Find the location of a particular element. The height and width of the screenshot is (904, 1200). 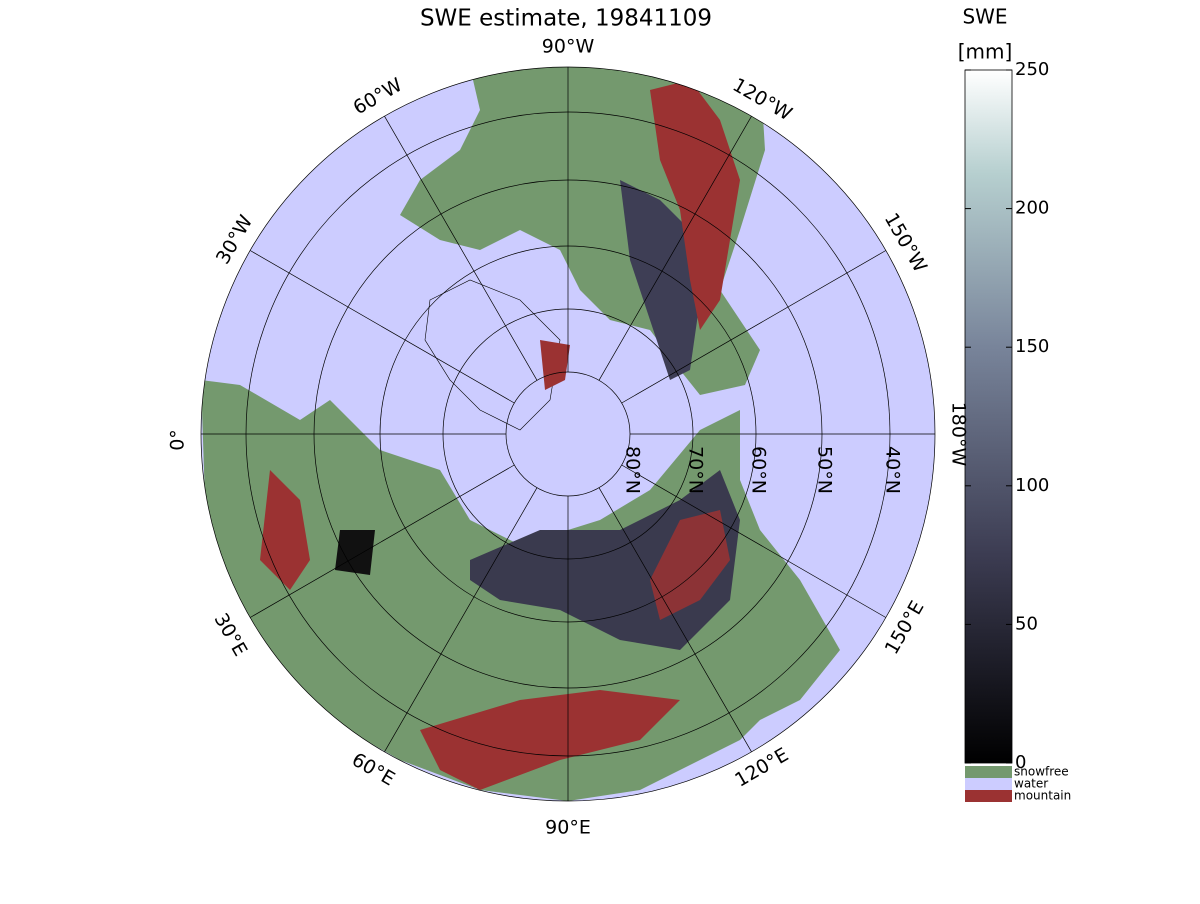

colorbar-tick-label: 200 is located at coordinates (1032, 208).